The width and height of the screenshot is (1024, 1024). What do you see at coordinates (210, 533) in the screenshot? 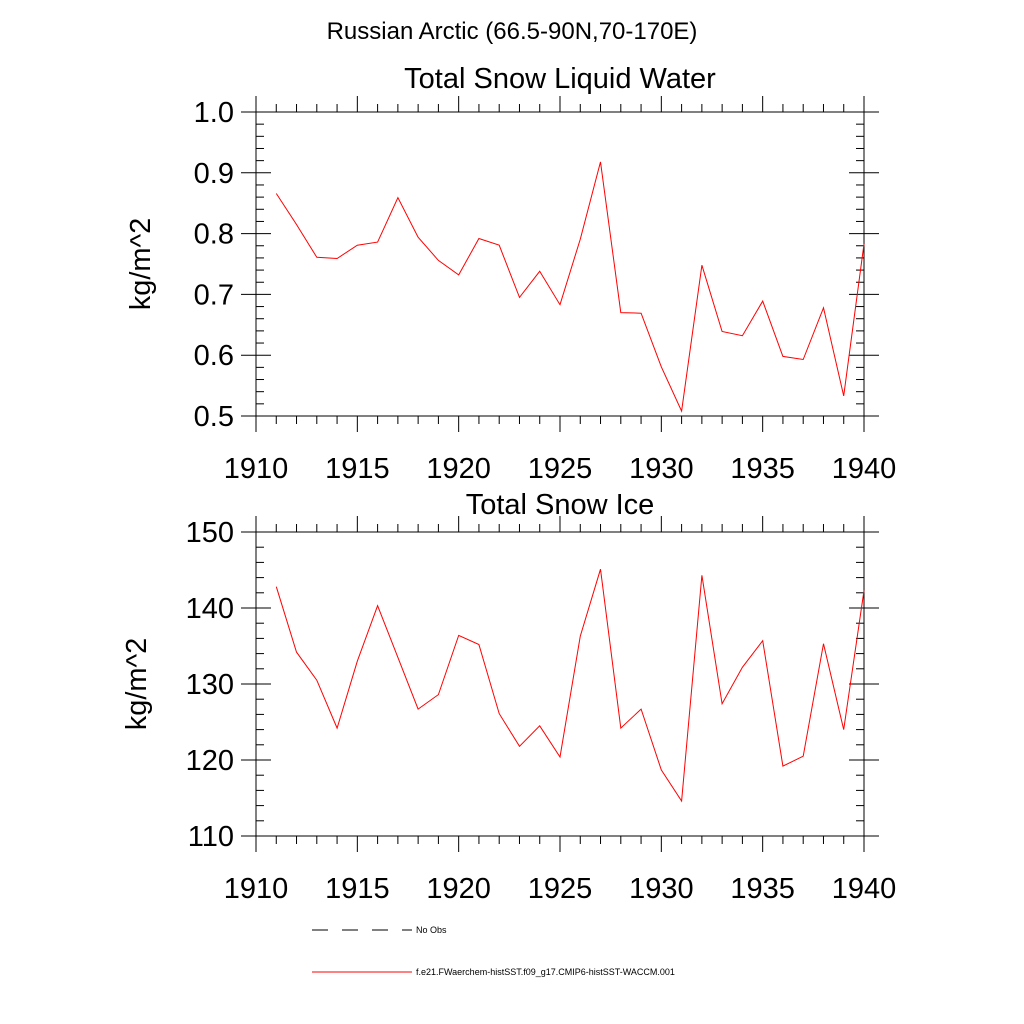
I see `y-tick-label: 150` at bounding box center [210, 533].